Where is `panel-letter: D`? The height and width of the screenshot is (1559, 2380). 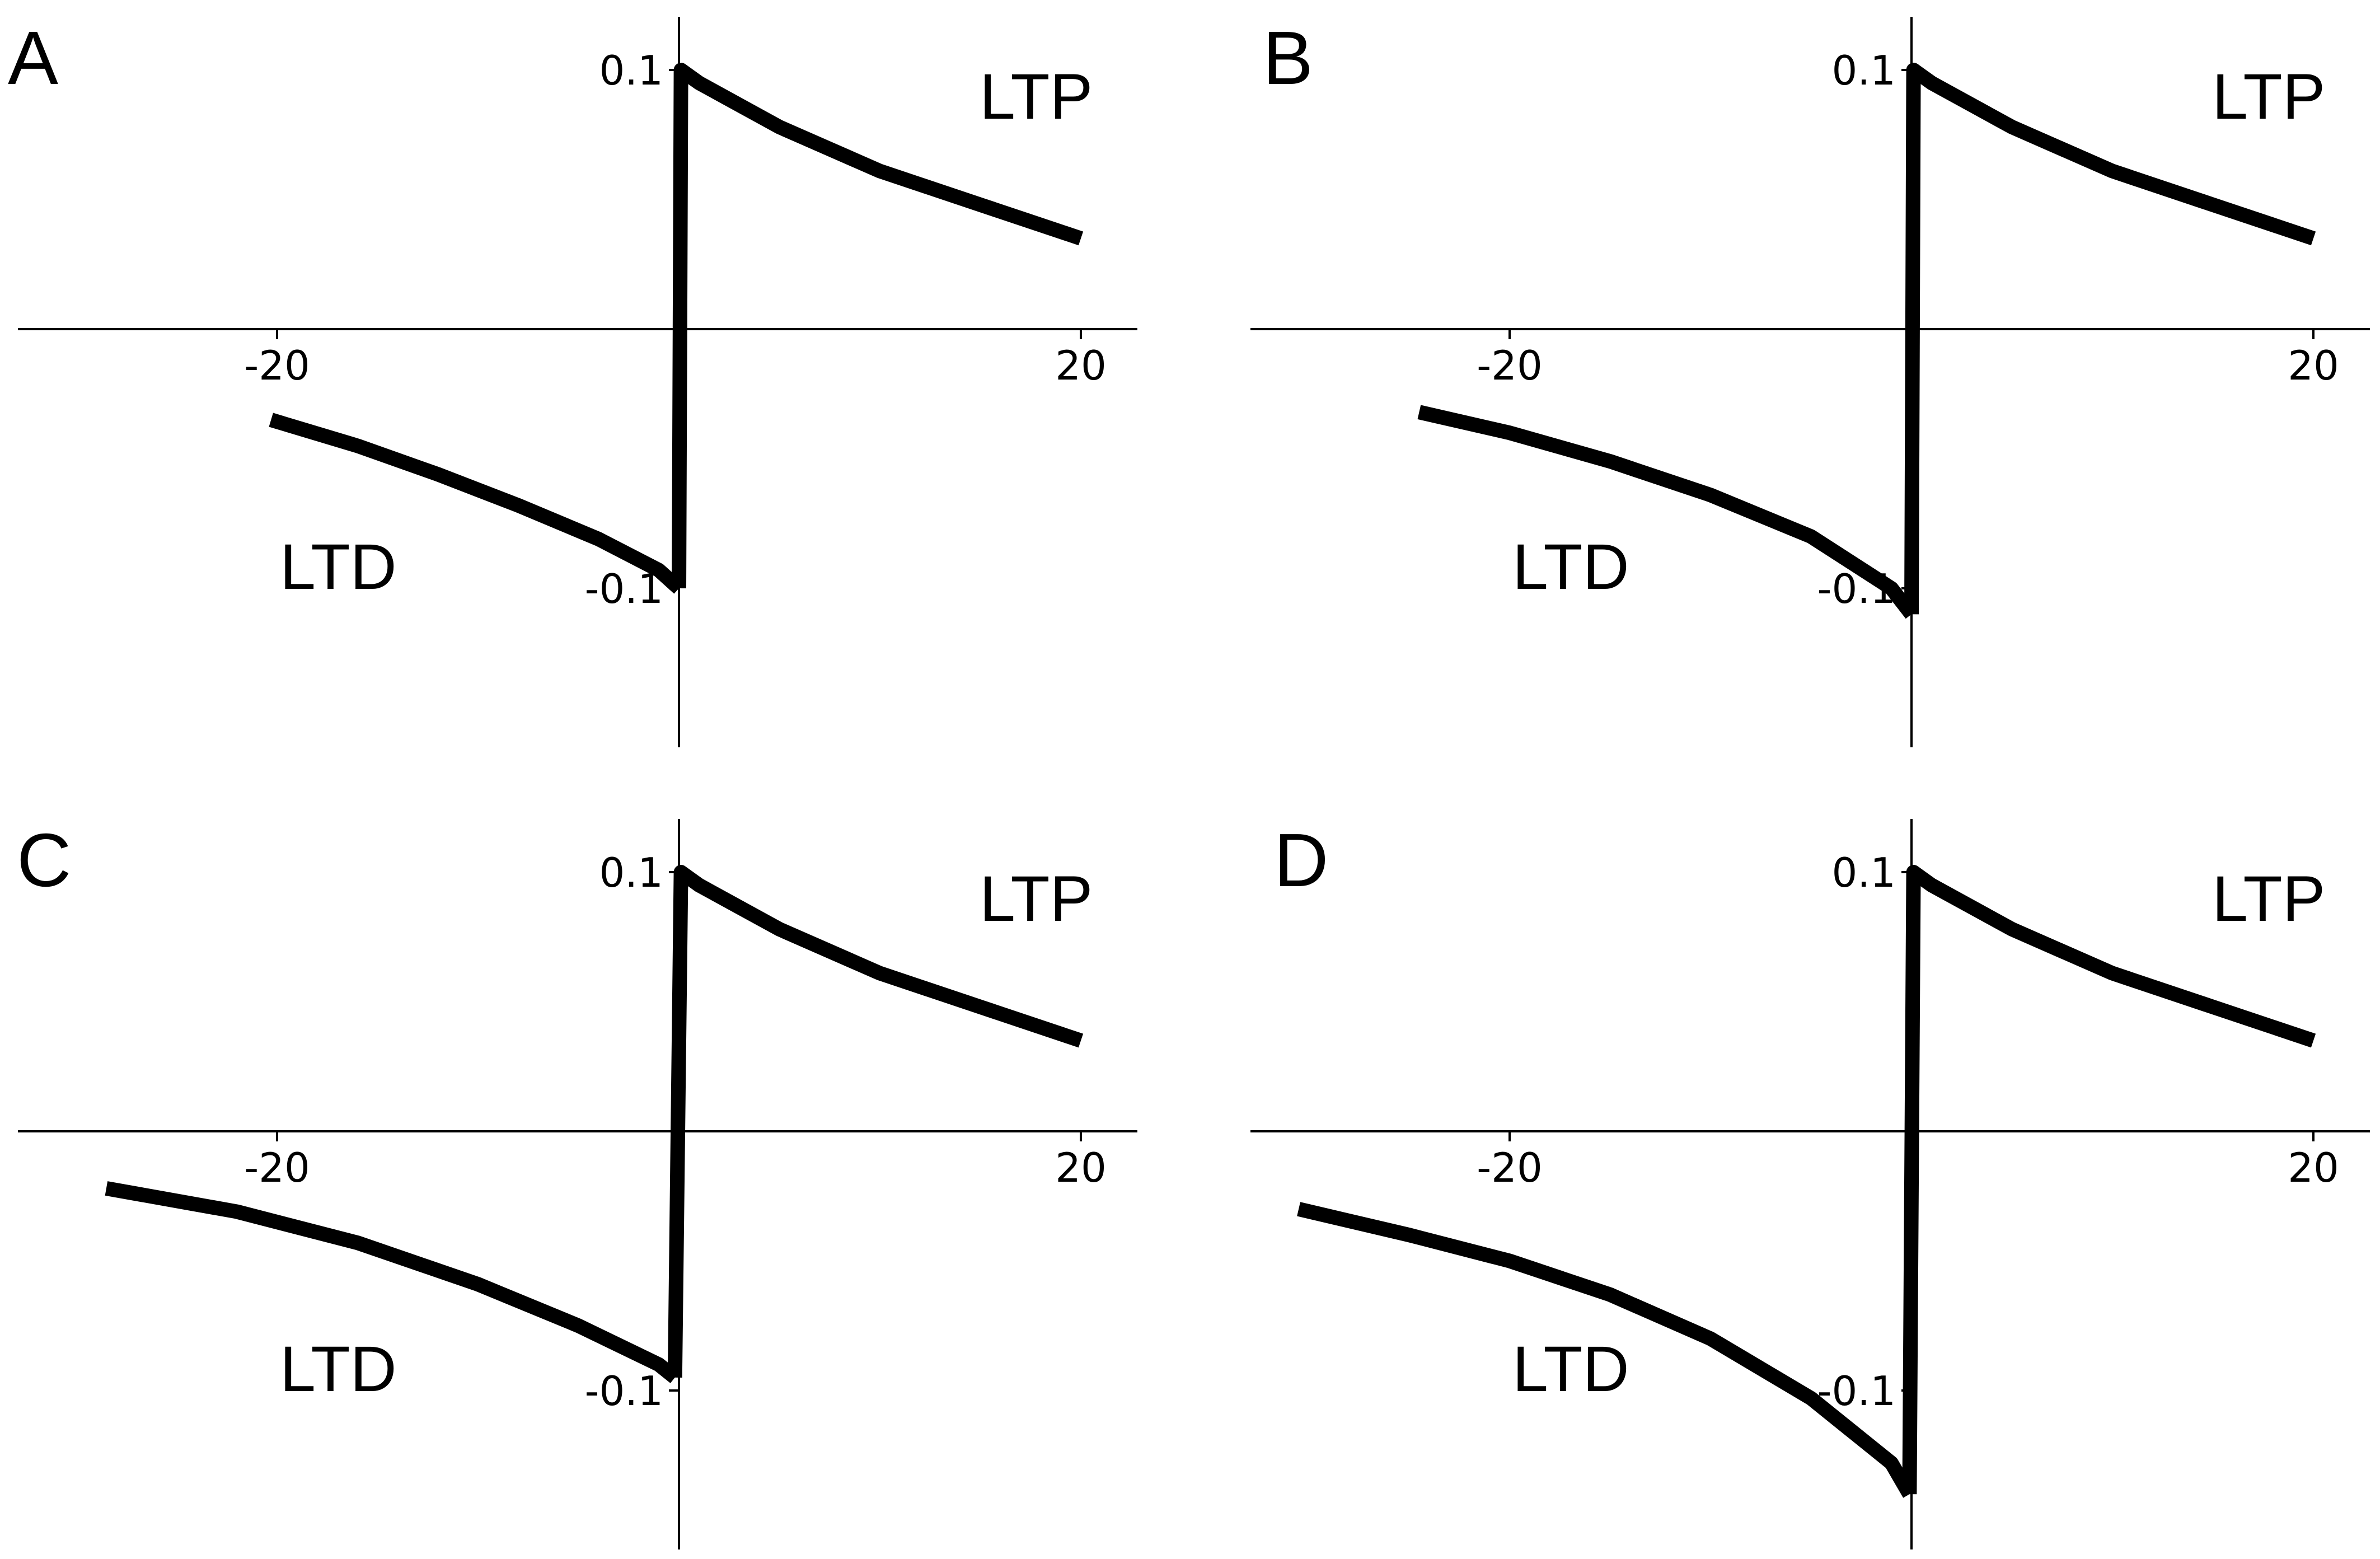 panel-letter: D is located at coordinates (1302, 860).